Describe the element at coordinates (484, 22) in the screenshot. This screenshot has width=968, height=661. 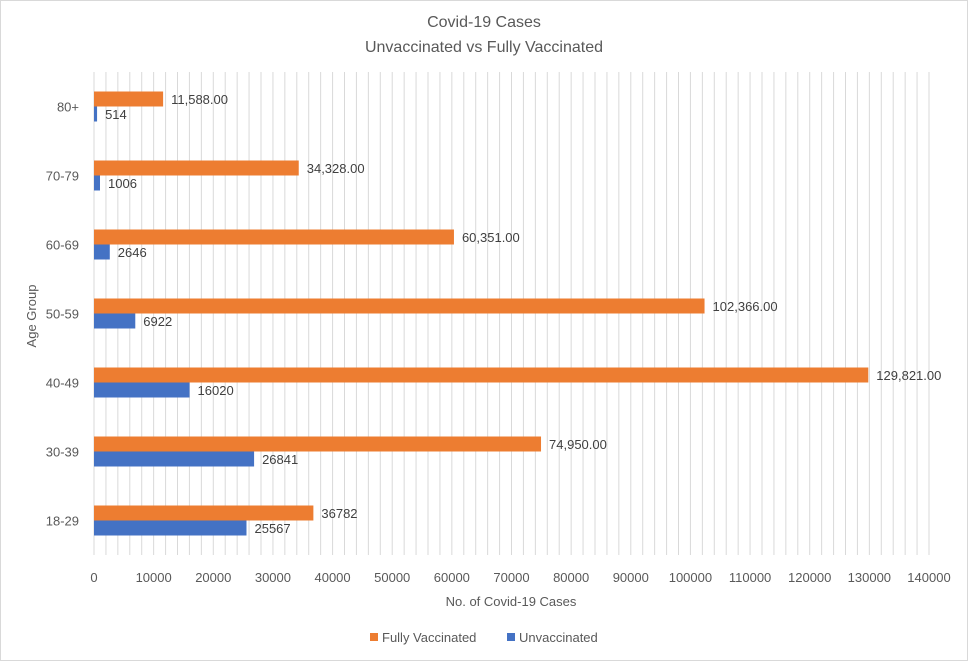
I see `chart-title: Covid-19 Cases` at that location.